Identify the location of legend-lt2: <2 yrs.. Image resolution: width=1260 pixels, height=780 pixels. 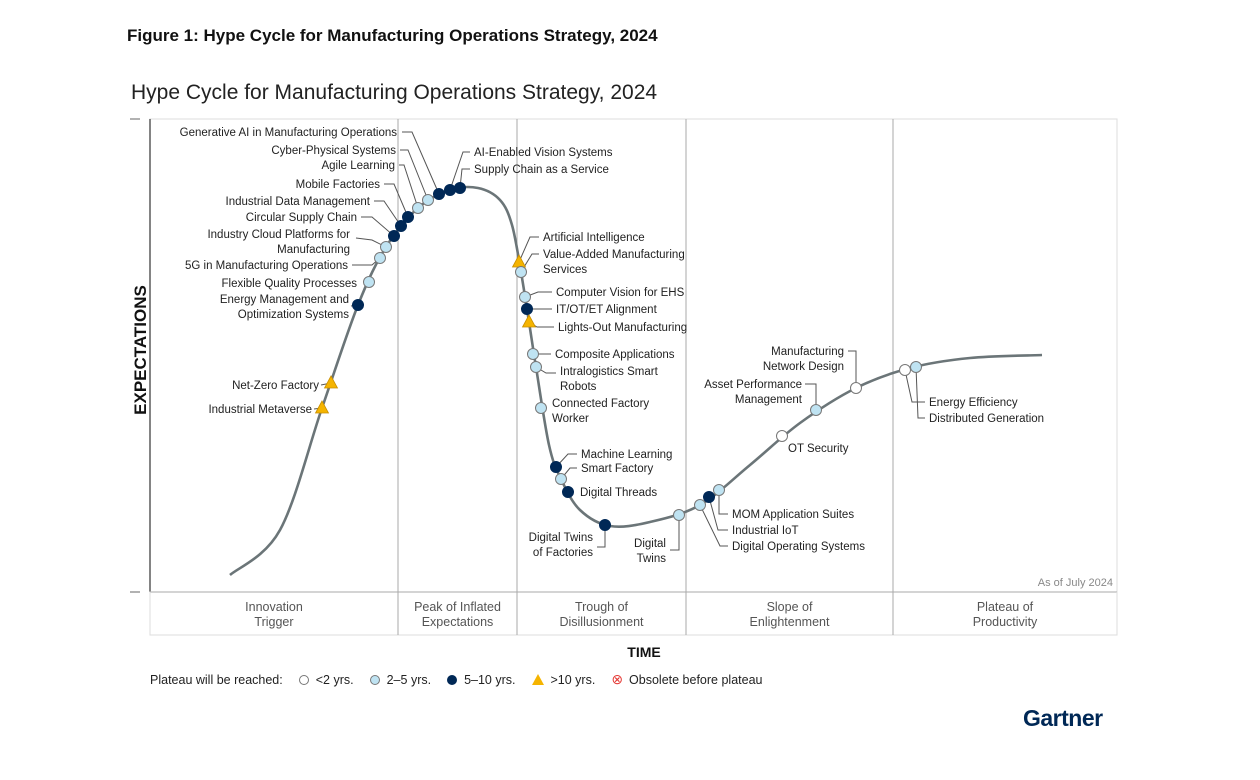
(326, 680).